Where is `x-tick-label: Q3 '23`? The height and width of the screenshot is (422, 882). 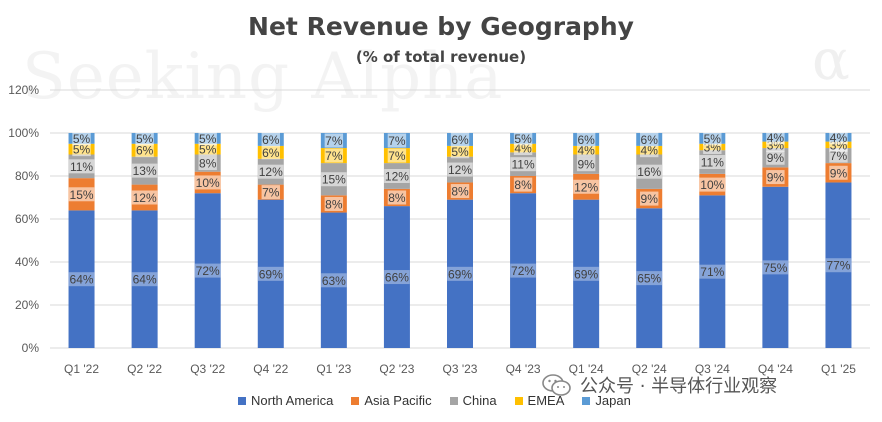 x-tick-label: Q3 '23 is located at coordinates (460, 369).